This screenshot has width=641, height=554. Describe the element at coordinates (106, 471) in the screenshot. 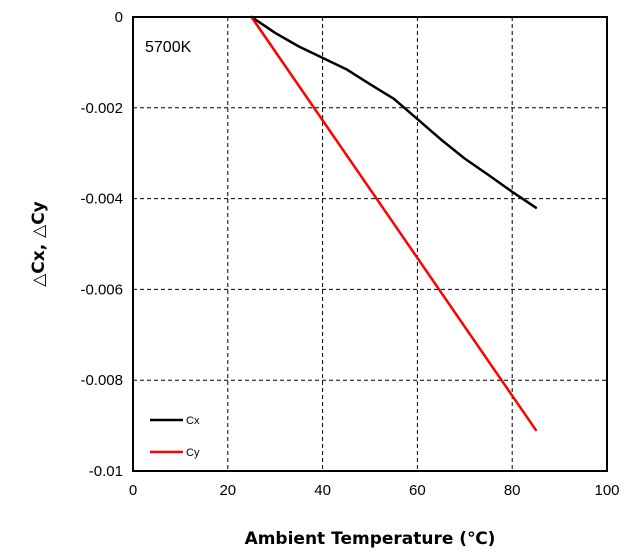

I see `y-tick-label: -0.01` at that location.